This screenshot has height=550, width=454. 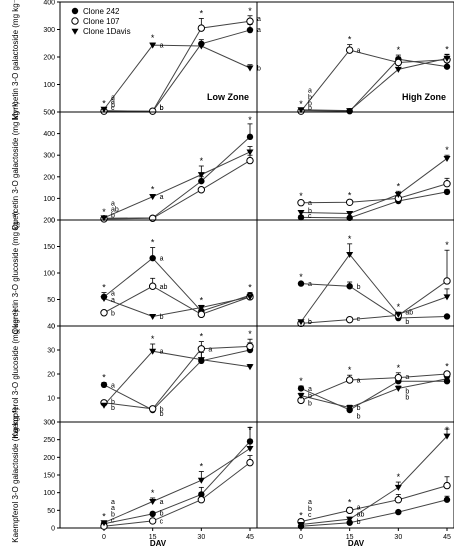 I want to click on y-axis-title: Kaempferol 3-O glucoside (mg kg⁻¹), so click(x=15, y=373).